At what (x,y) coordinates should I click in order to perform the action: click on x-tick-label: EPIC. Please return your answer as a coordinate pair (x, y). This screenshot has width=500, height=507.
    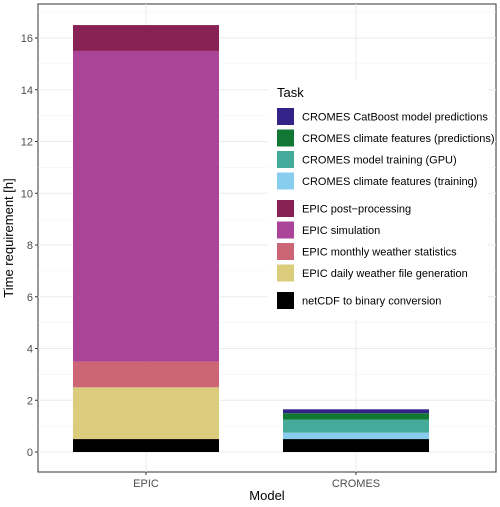
    Looking at the image, I should click on (146, 484).